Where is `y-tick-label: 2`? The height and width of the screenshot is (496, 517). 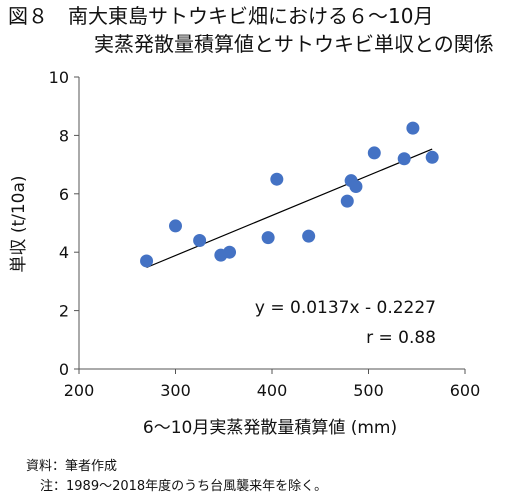 y-tick-label: 2 is located at coordinates (64, 311).